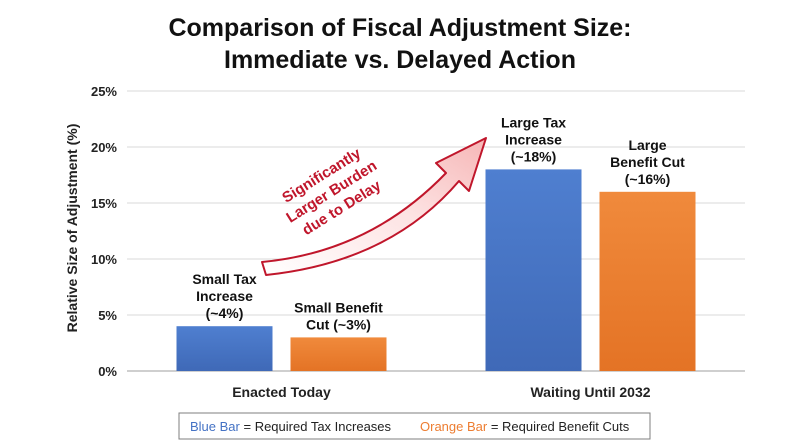  I want to click on x-category-label: Waiting Until 2032, so click(590, 392).